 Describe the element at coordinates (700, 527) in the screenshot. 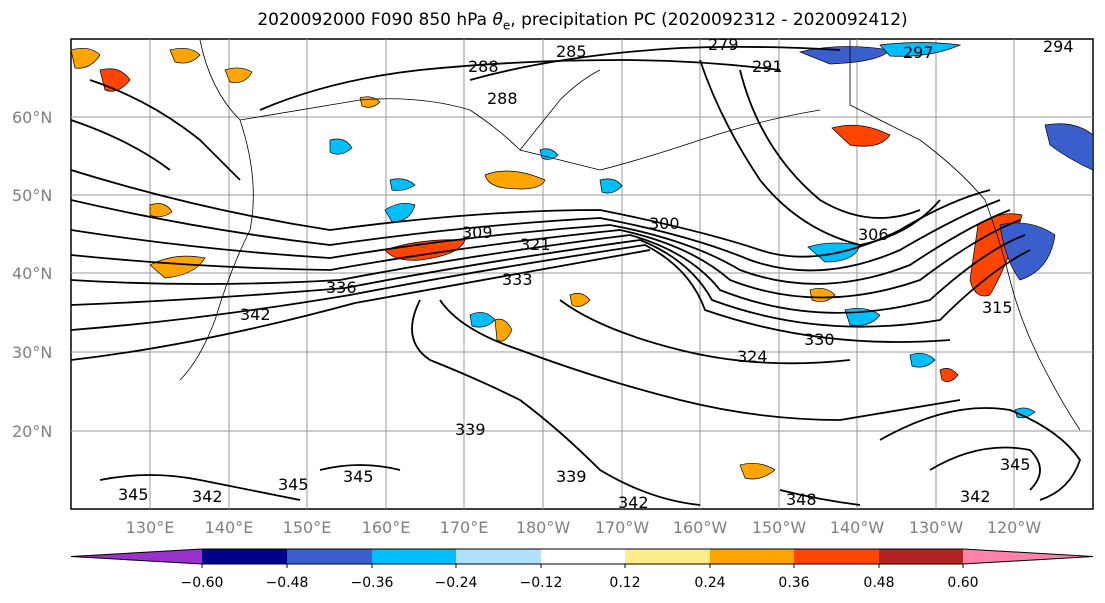

I see `lon-label: 160°W` at that location.